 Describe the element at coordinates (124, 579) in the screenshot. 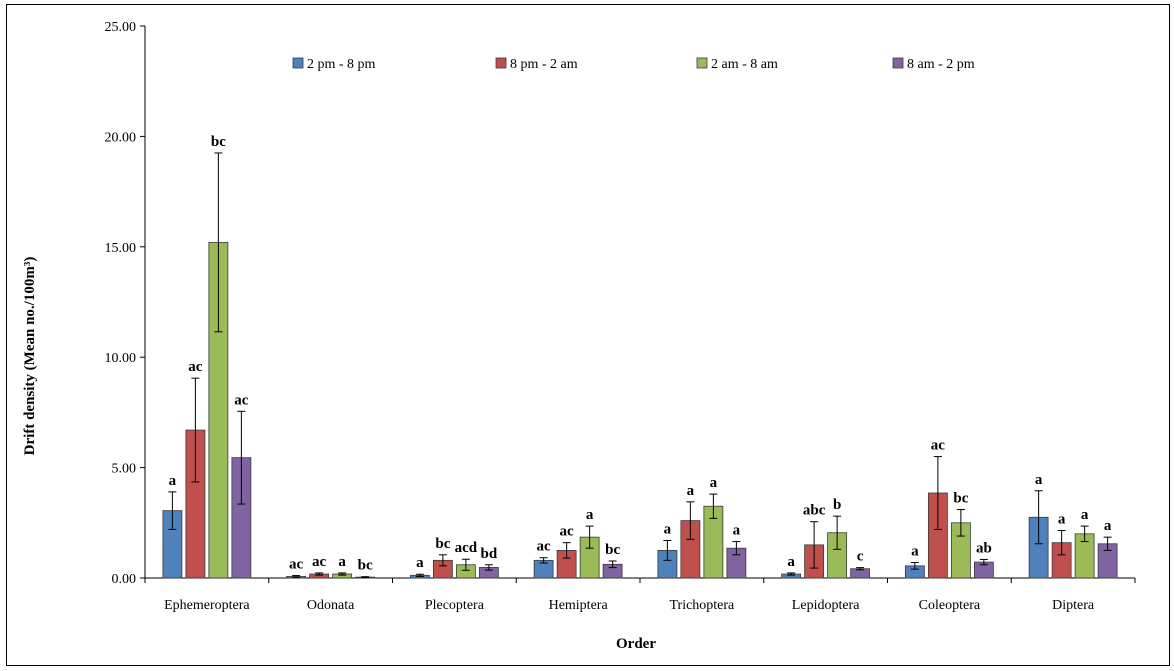

I see `y-tick-label: 0.00` at that location.